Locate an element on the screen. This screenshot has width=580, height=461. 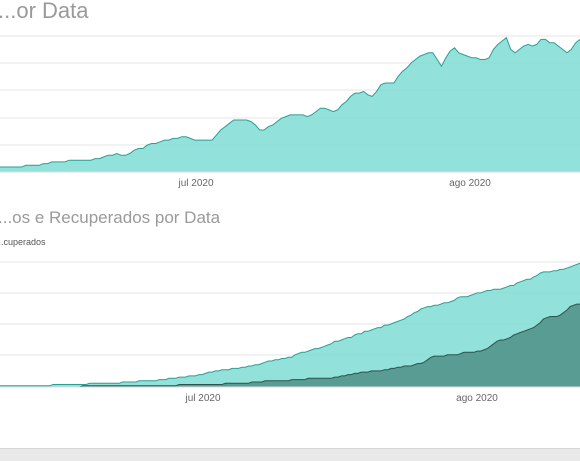
bottom-scroll-strip is located at coordinates (290, 454).